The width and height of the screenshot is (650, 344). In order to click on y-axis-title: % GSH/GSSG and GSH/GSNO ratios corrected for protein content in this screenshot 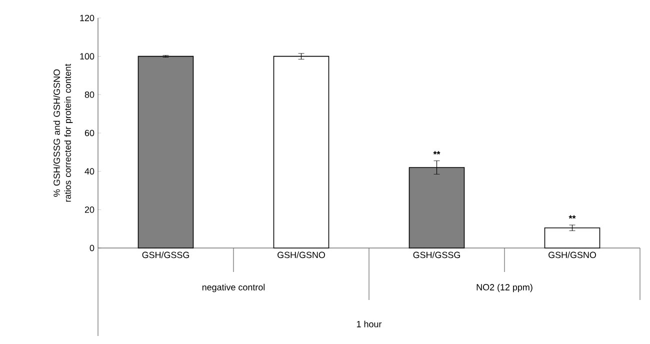, I will do `click(63, 133)`.